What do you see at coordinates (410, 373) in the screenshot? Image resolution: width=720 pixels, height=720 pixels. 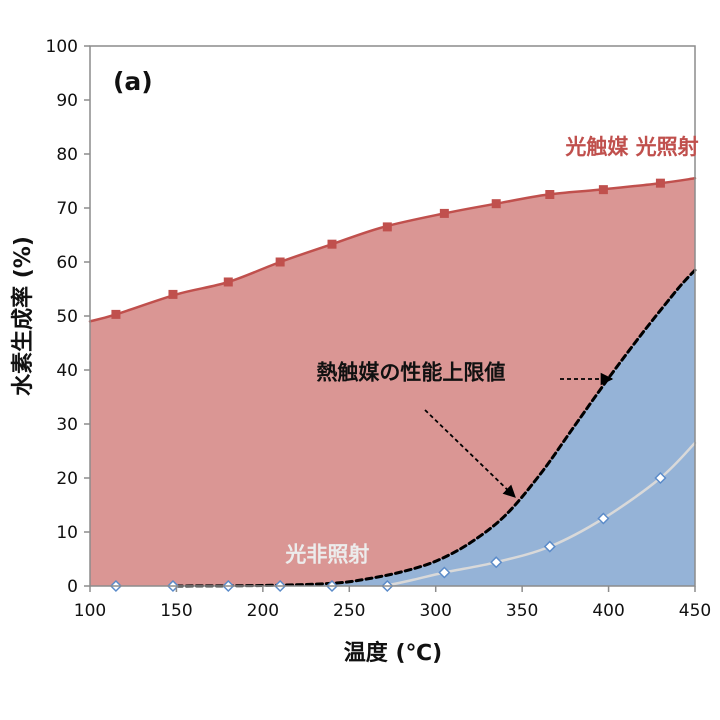 I see `annotation-1: 熱触媒の性能上限値` at bounding box center [410, 373].